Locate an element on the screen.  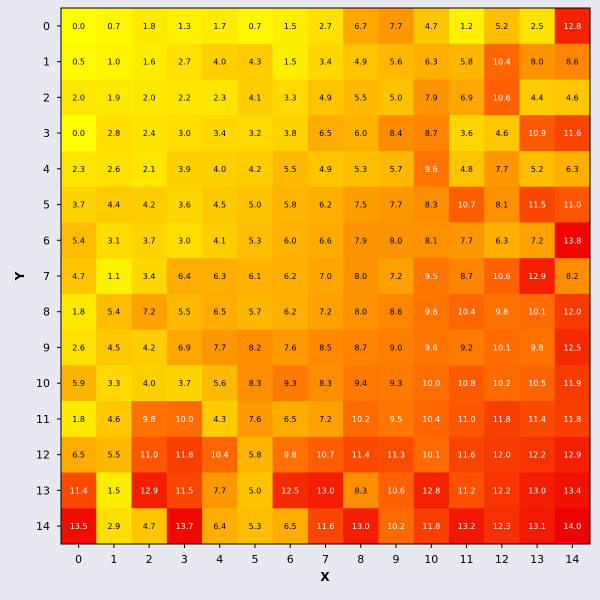
cell-value-label: 8.1 is located at coordinates (431, 240).